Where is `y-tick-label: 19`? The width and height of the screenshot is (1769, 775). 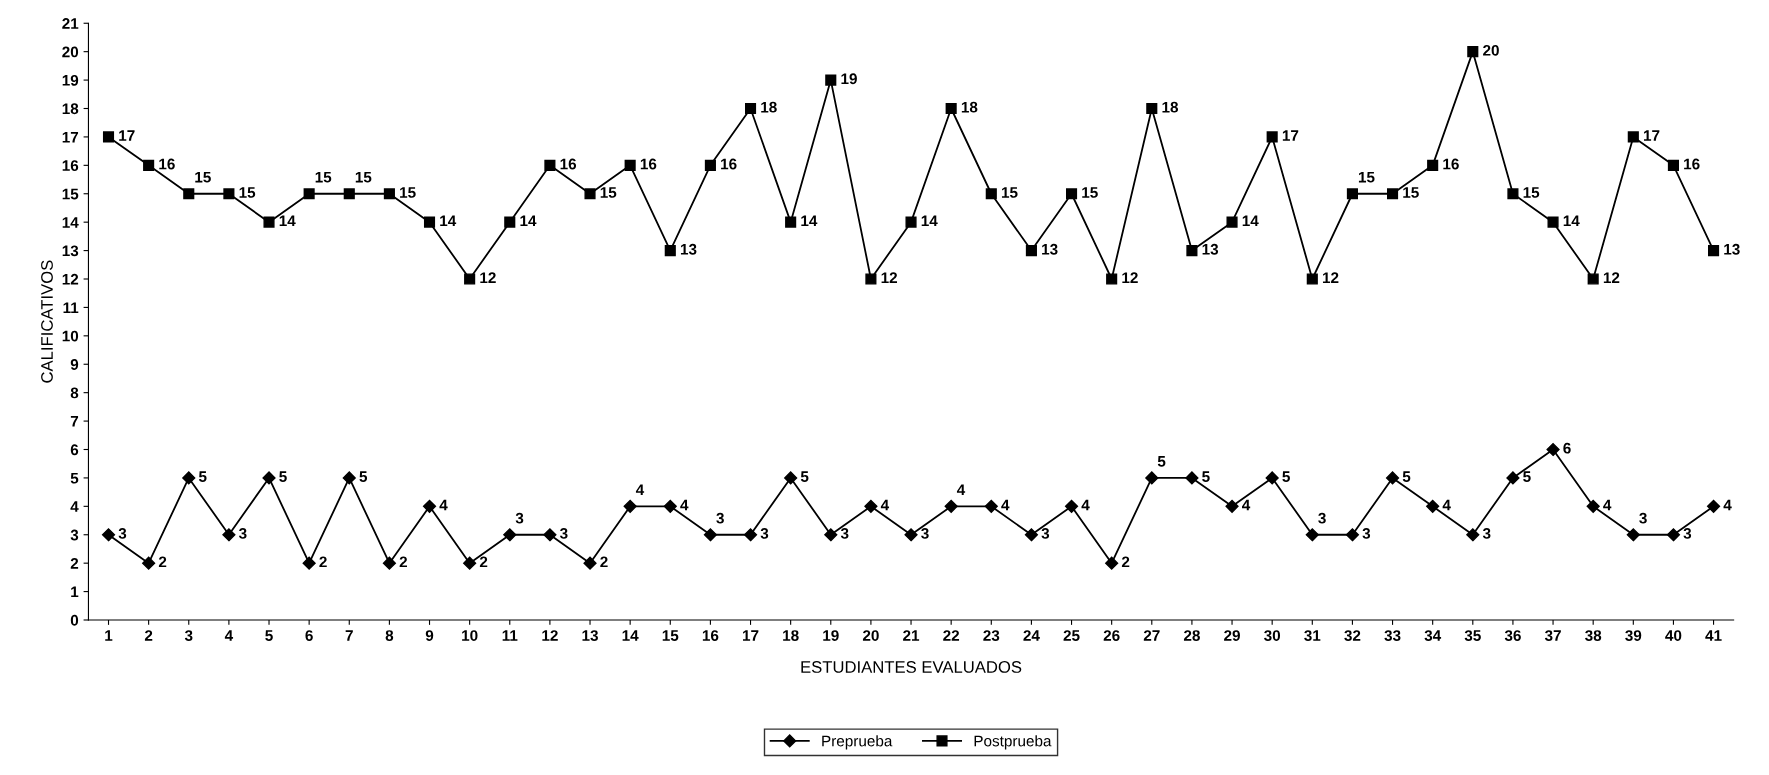 y-tick-label: 19 is located at coordinates (70, 80).